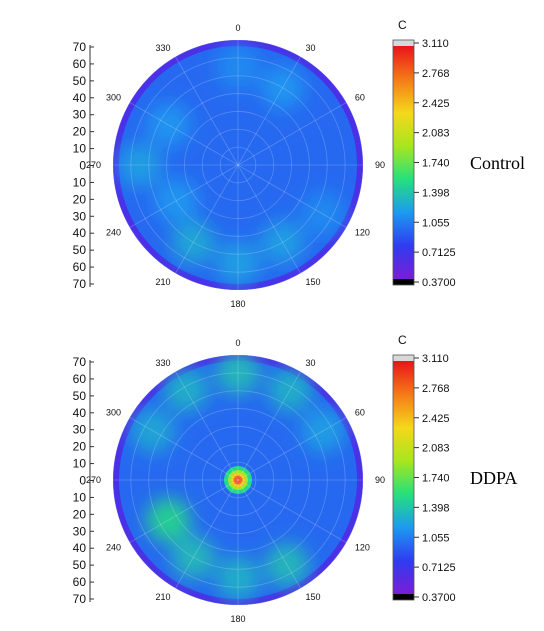 The image size is (544, 631). Describe the element at coordinates (435, 359) in the screenshot. I see `colorbar-tick-label: 3.110` at that location.